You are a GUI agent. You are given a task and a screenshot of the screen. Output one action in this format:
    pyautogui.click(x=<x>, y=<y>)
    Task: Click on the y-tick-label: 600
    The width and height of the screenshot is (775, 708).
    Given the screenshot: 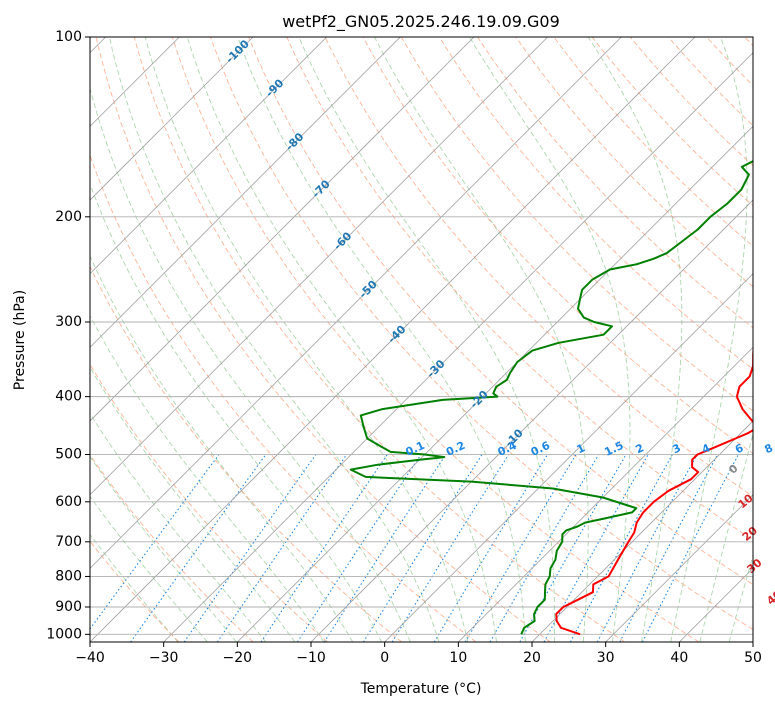 What is the action you would take?
    pyautogui.click(x=68, y=502)
    